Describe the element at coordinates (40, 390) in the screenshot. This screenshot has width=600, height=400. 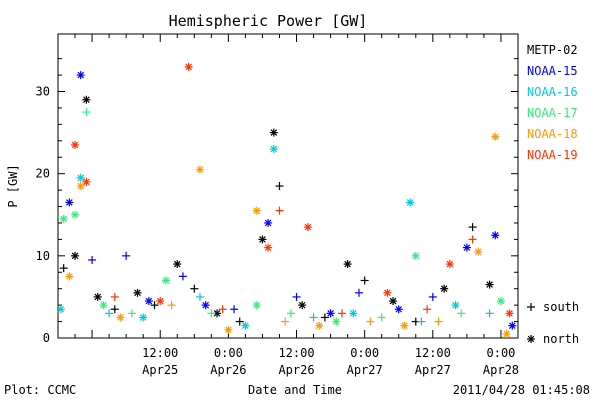
I see `footer-credit: Plot: CCMC` at that location.